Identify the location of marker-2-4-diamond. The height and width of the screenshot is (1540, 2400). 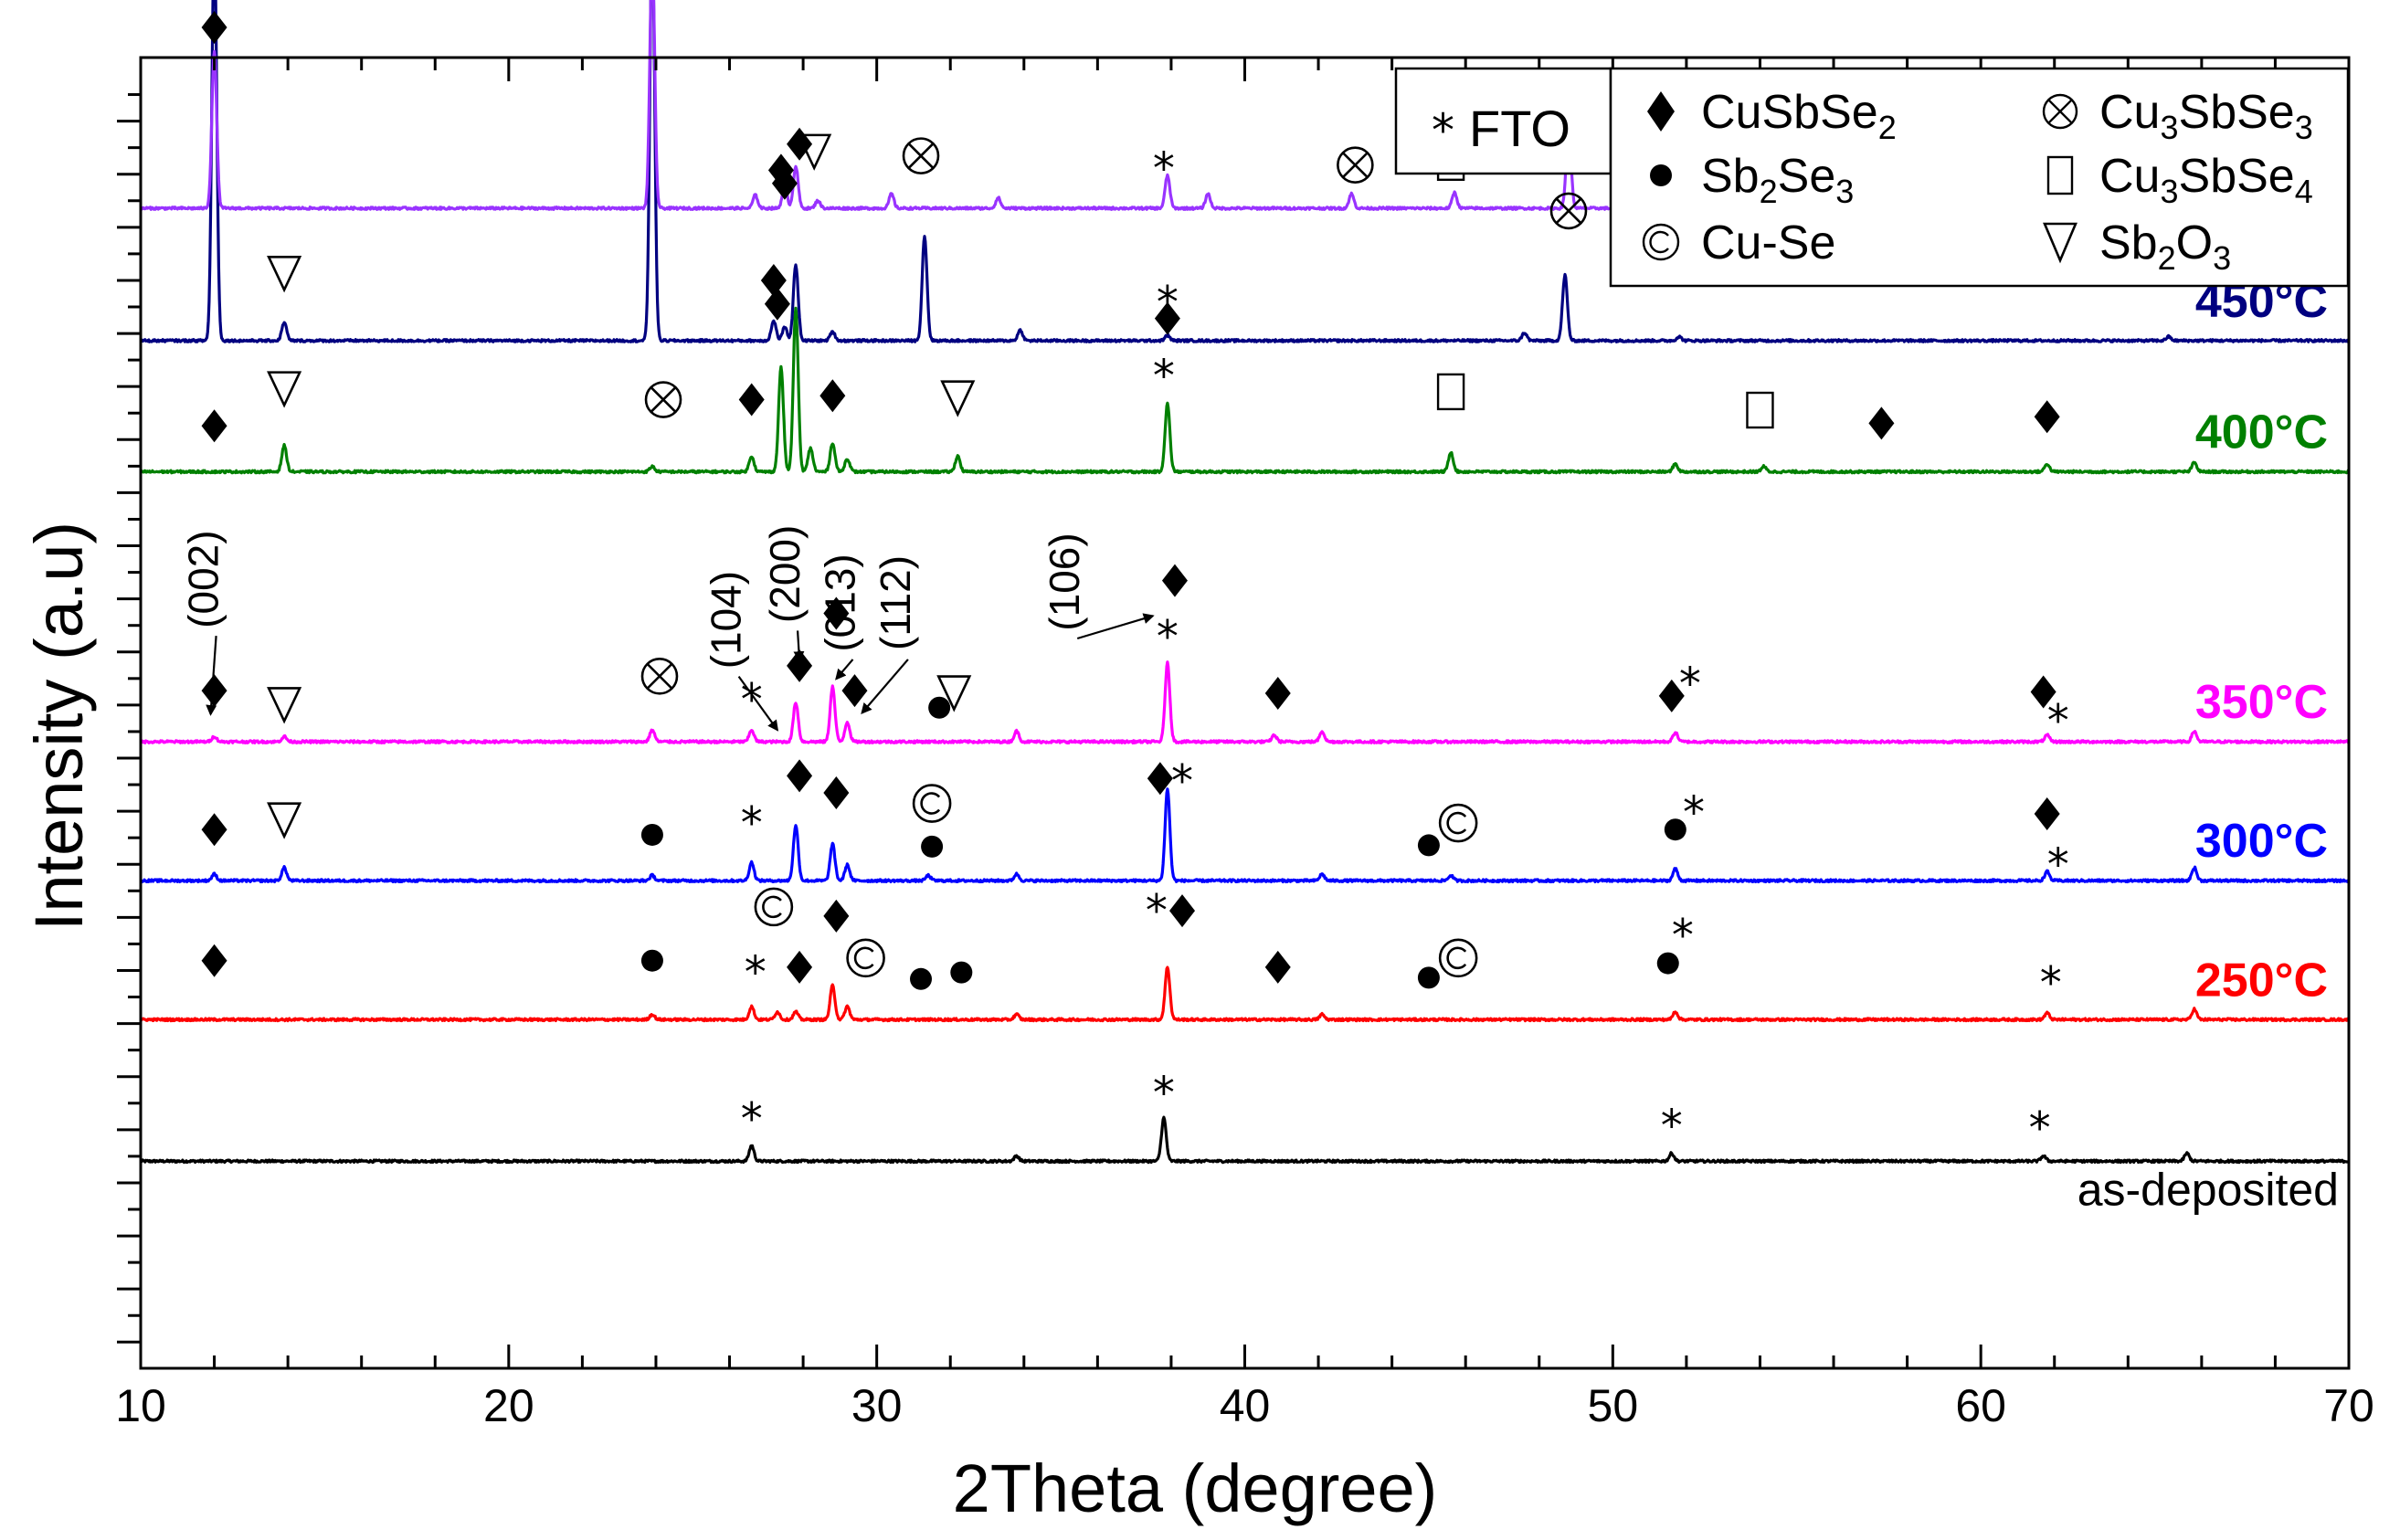
(800, 776).